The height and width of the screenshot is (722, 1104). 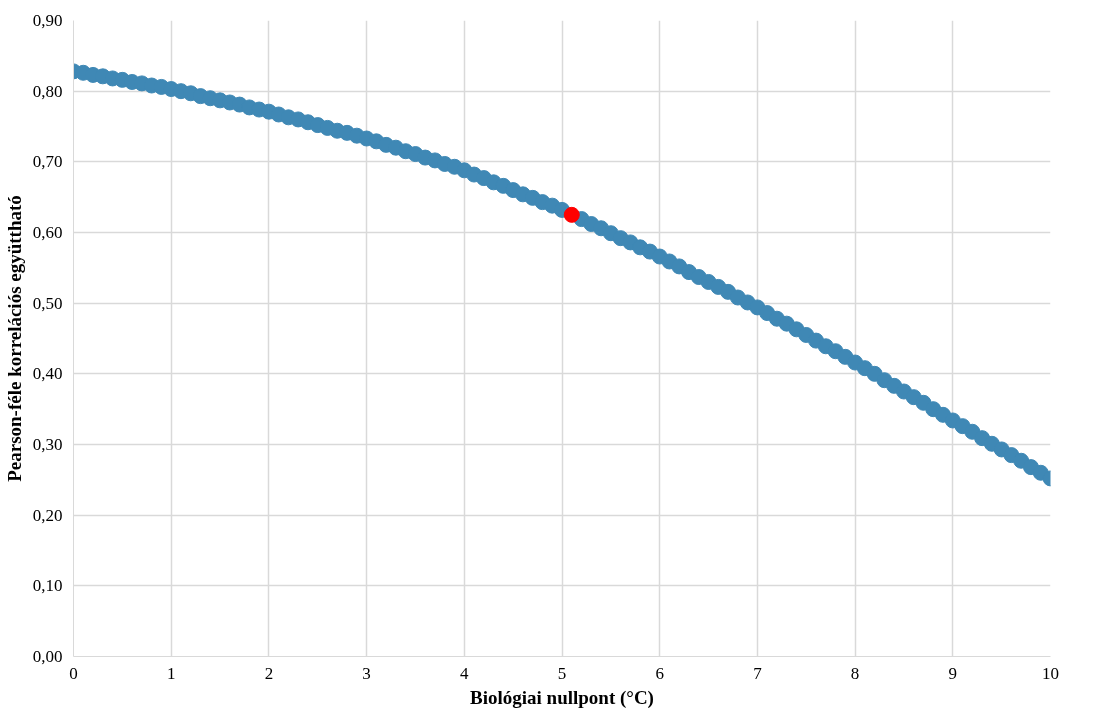 What do you see at coordinates (1050, 673) in the screenshot?
I see `x-tick-label: 10` at bounding box center [1050, 673].